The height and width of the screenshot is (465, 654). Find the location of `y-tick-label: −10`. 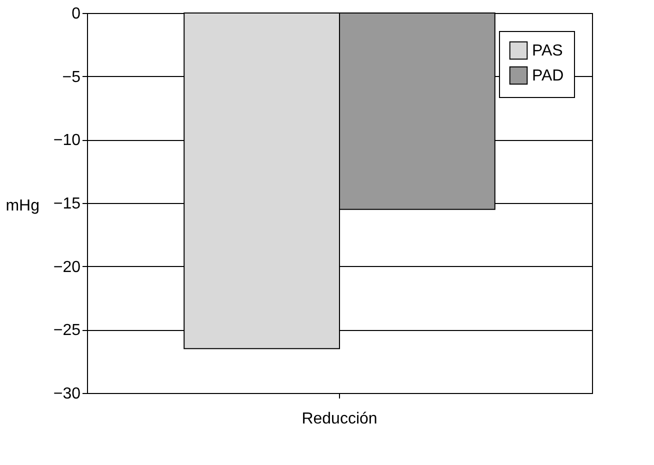

y-tick-label: −10 is located at coordinates (67, 141).